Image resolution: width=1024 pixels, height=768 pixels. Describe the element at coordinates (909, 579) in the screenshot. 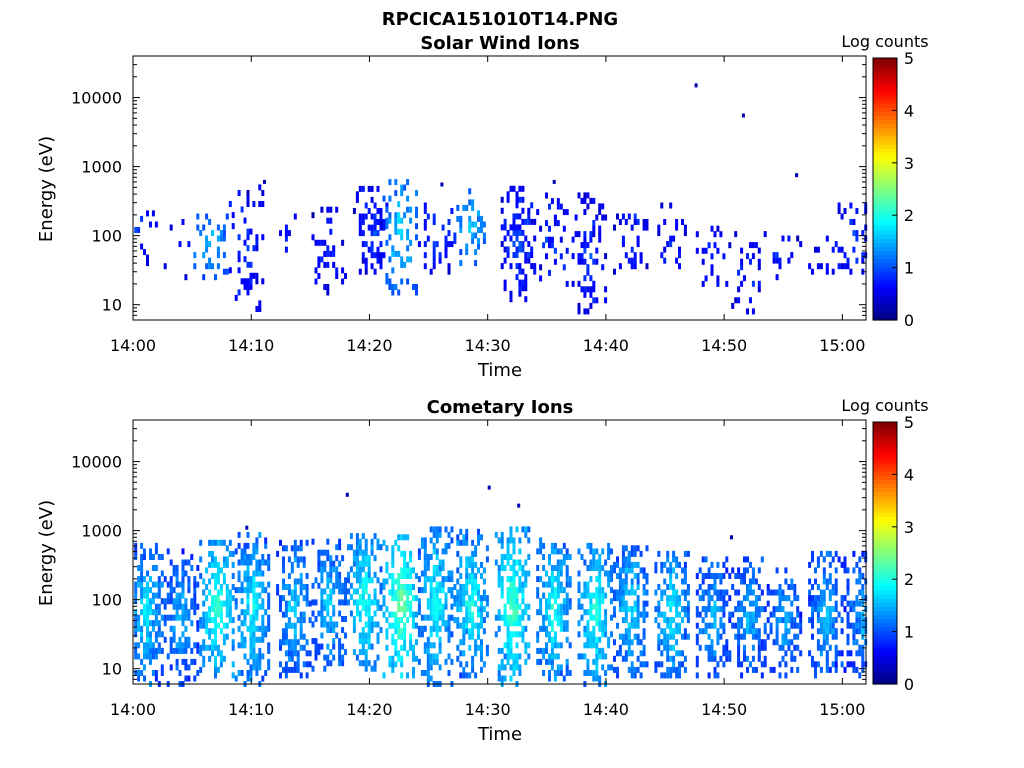

I see `cometary-colorbar-tick-label: 2` at that location.